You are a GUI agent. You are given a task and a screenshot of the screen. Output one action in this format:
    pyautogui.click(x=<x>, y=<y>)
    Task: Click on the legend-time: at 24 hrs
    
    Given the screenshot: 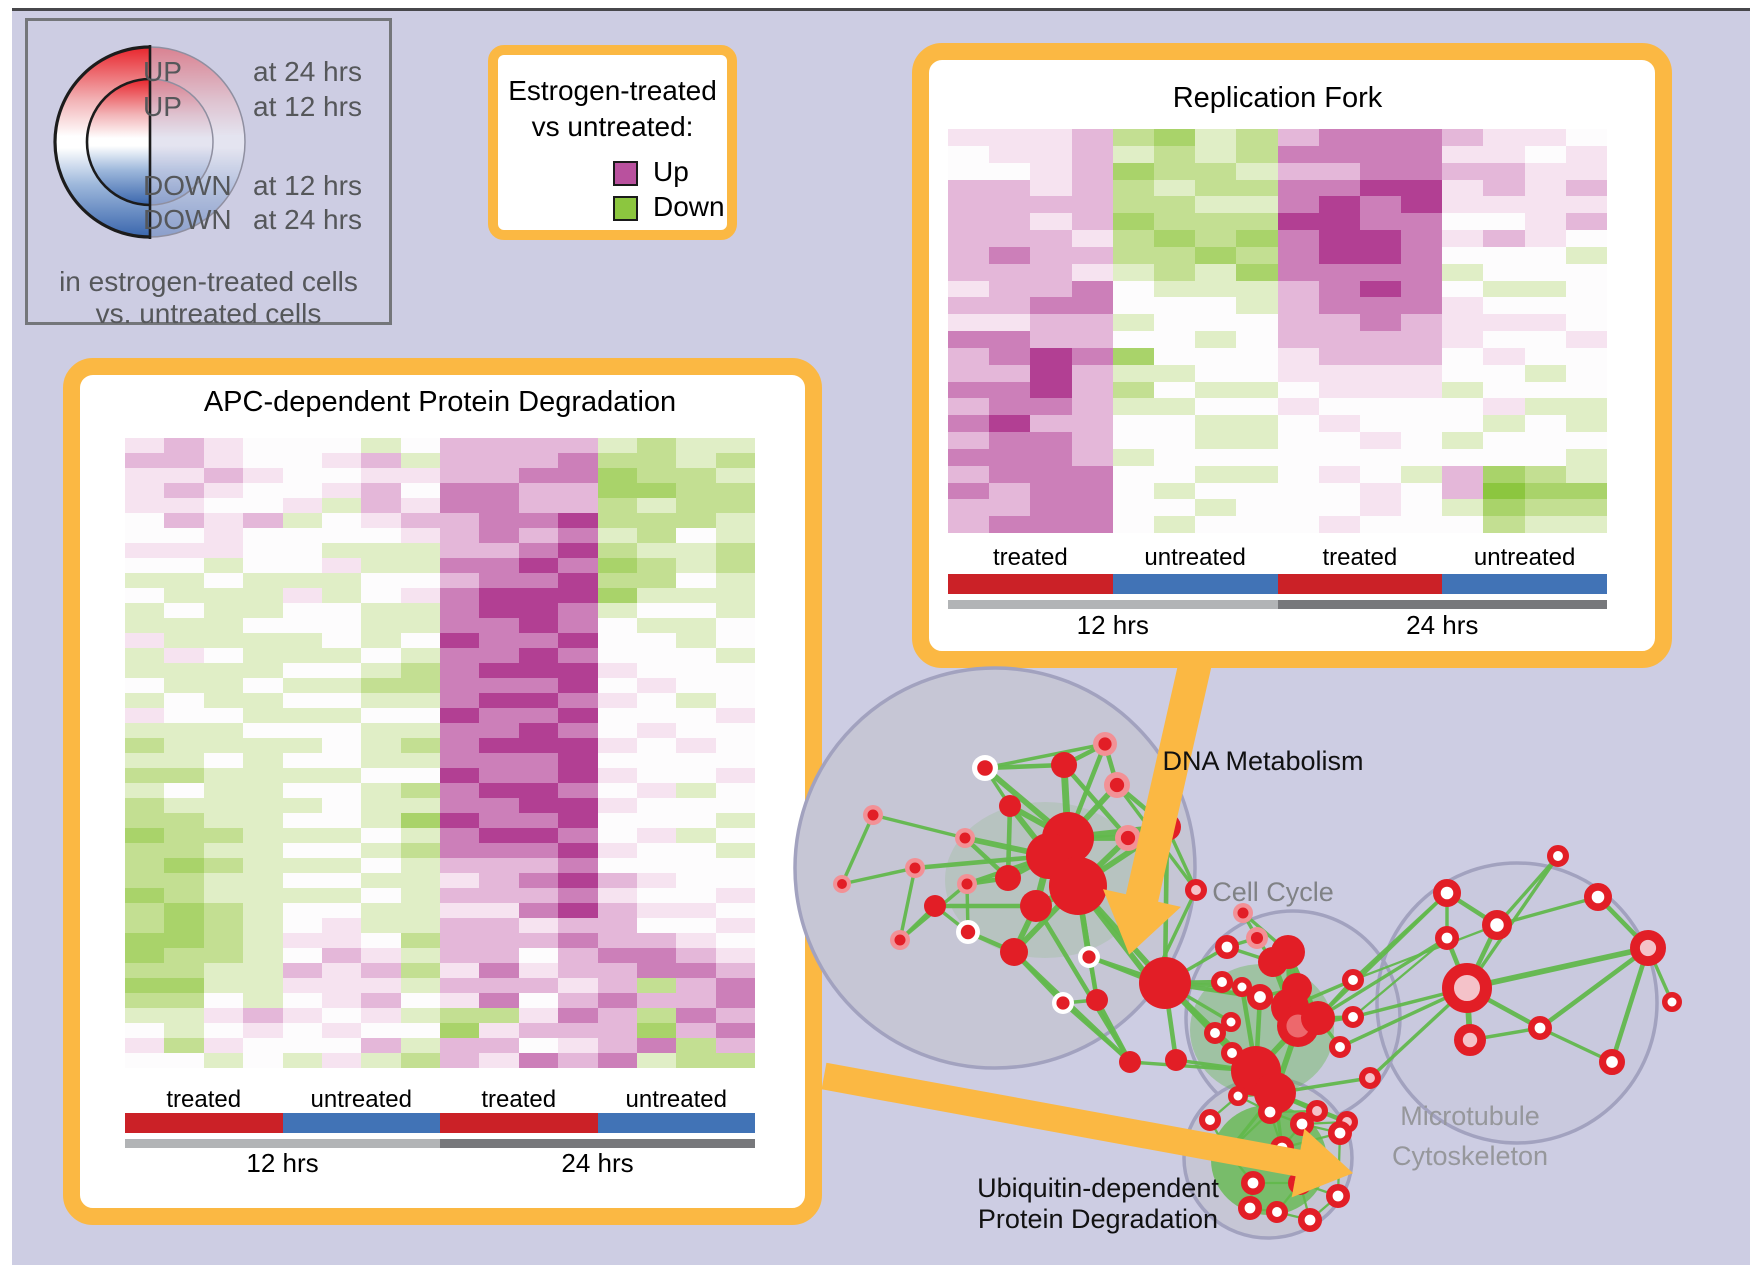 What is the action you would take?
    pyautogui.click(x=307, y=71)
    